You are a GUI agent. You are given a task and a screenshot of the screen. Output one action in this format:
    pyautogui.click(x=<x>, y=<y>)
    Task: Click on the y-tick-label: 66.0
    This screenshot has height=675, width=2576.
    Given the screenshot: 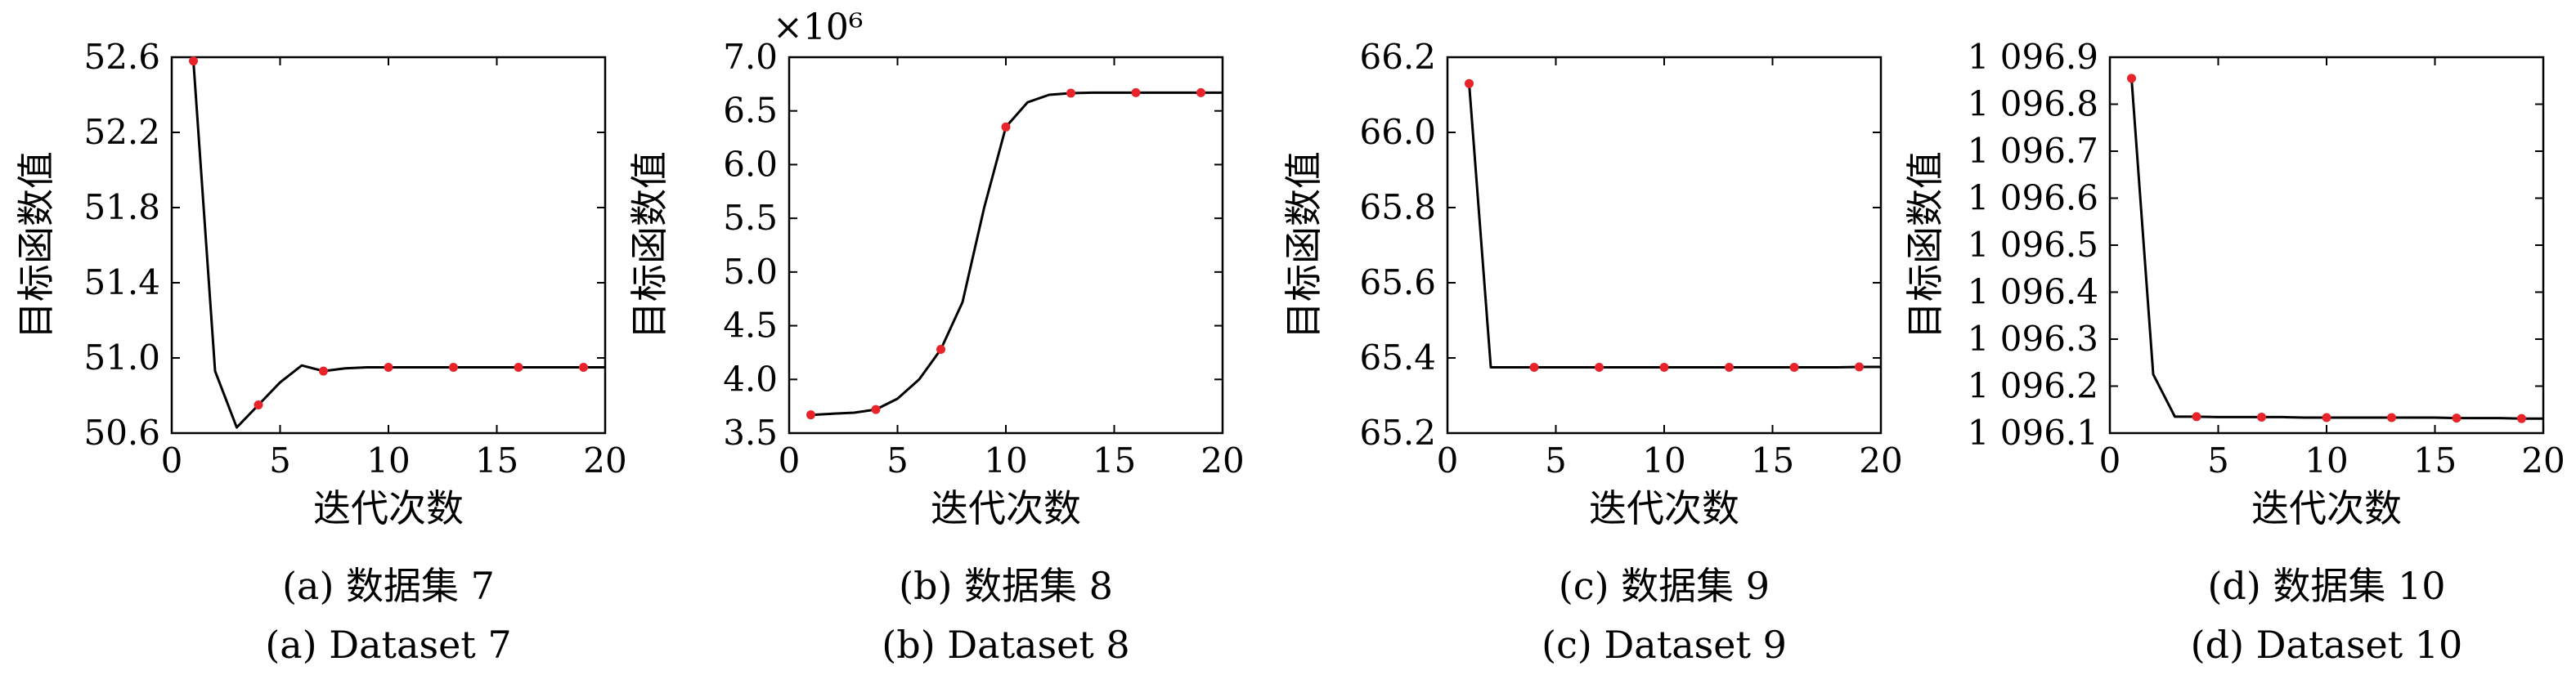 What is the action you would take?
    pyautogui.click(x=1397, y=132)
    